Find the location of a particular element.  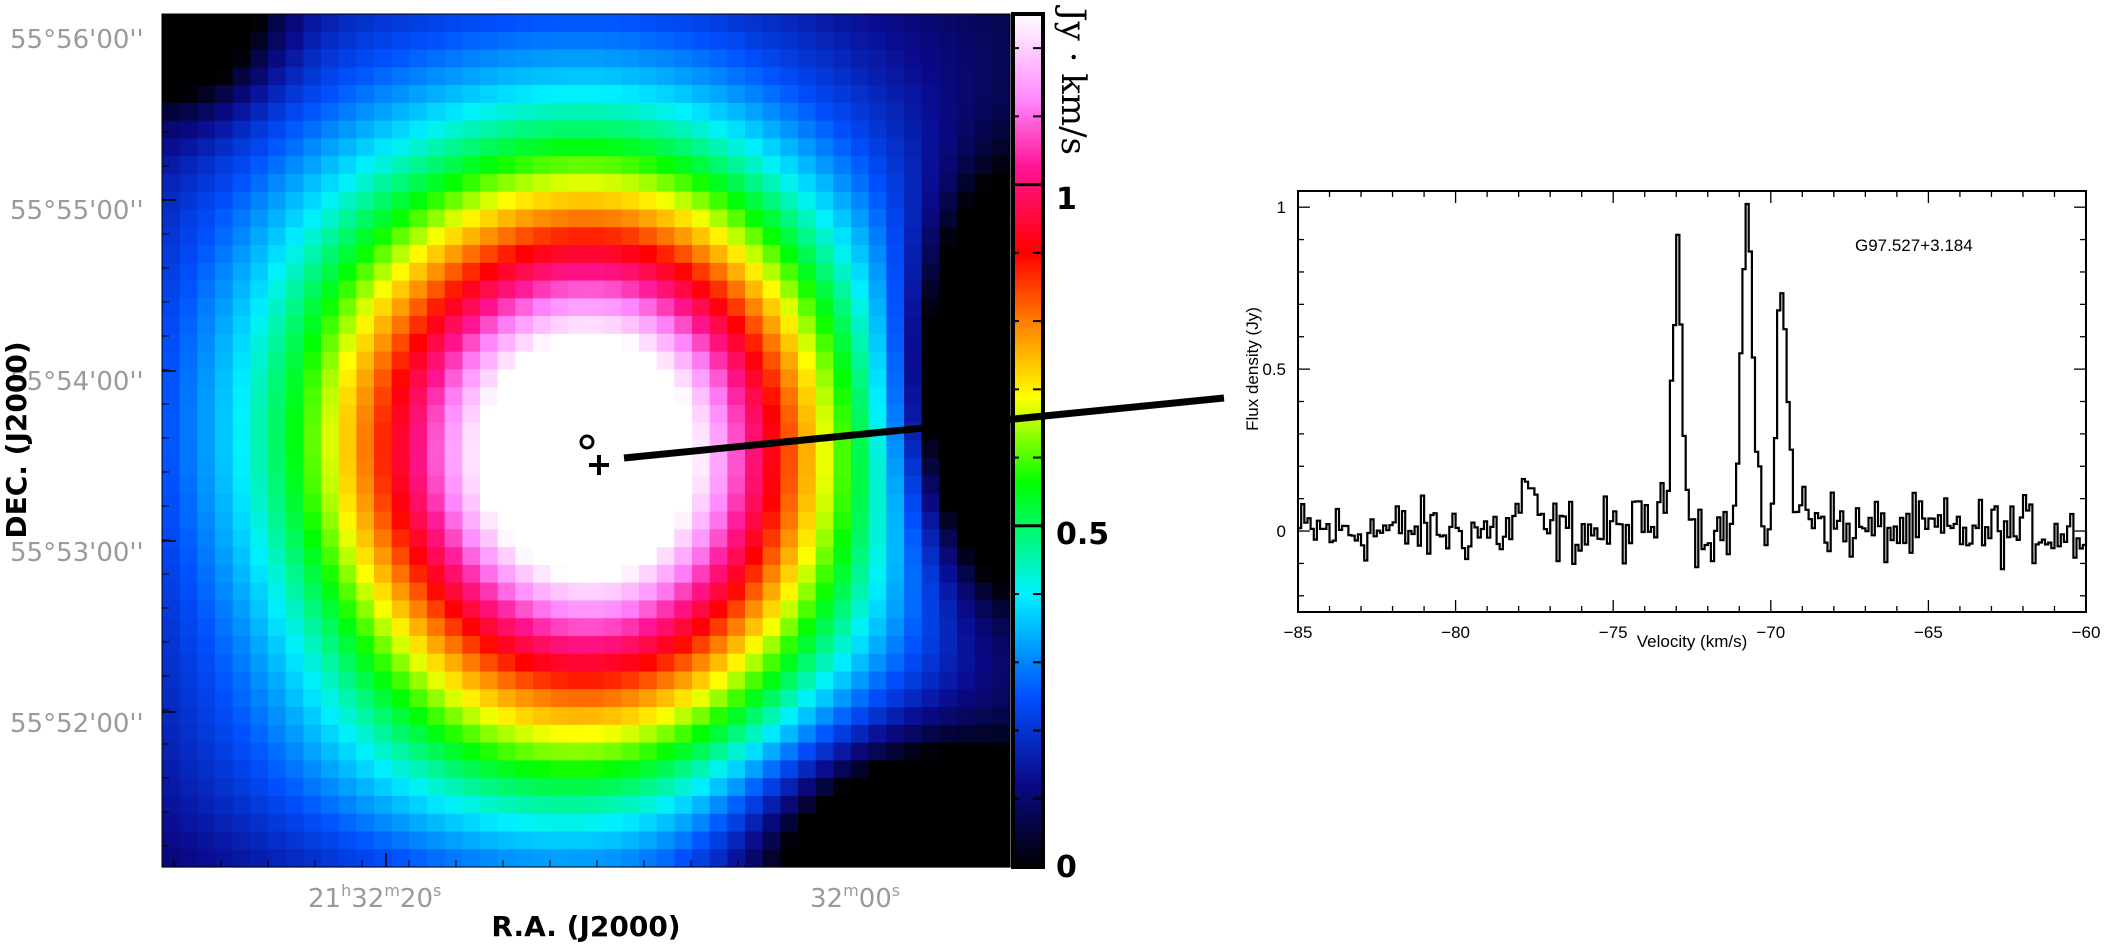

colorbar: 1 0.5 0 Jy · km/s is located at coordinates (1060, 445).